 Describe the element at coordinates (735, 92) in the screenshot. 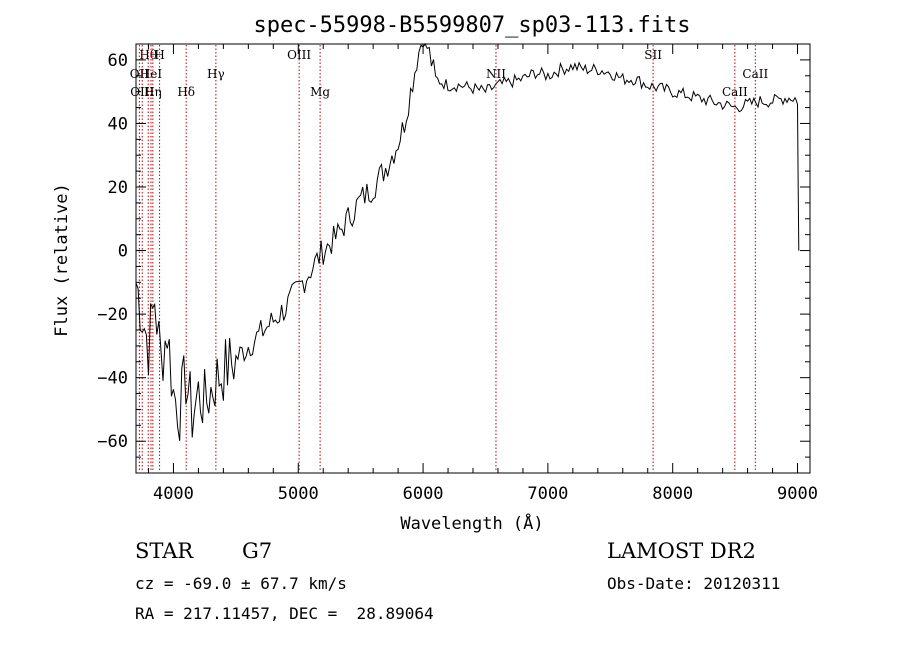

I see `line-label-12: CaII` at that location.